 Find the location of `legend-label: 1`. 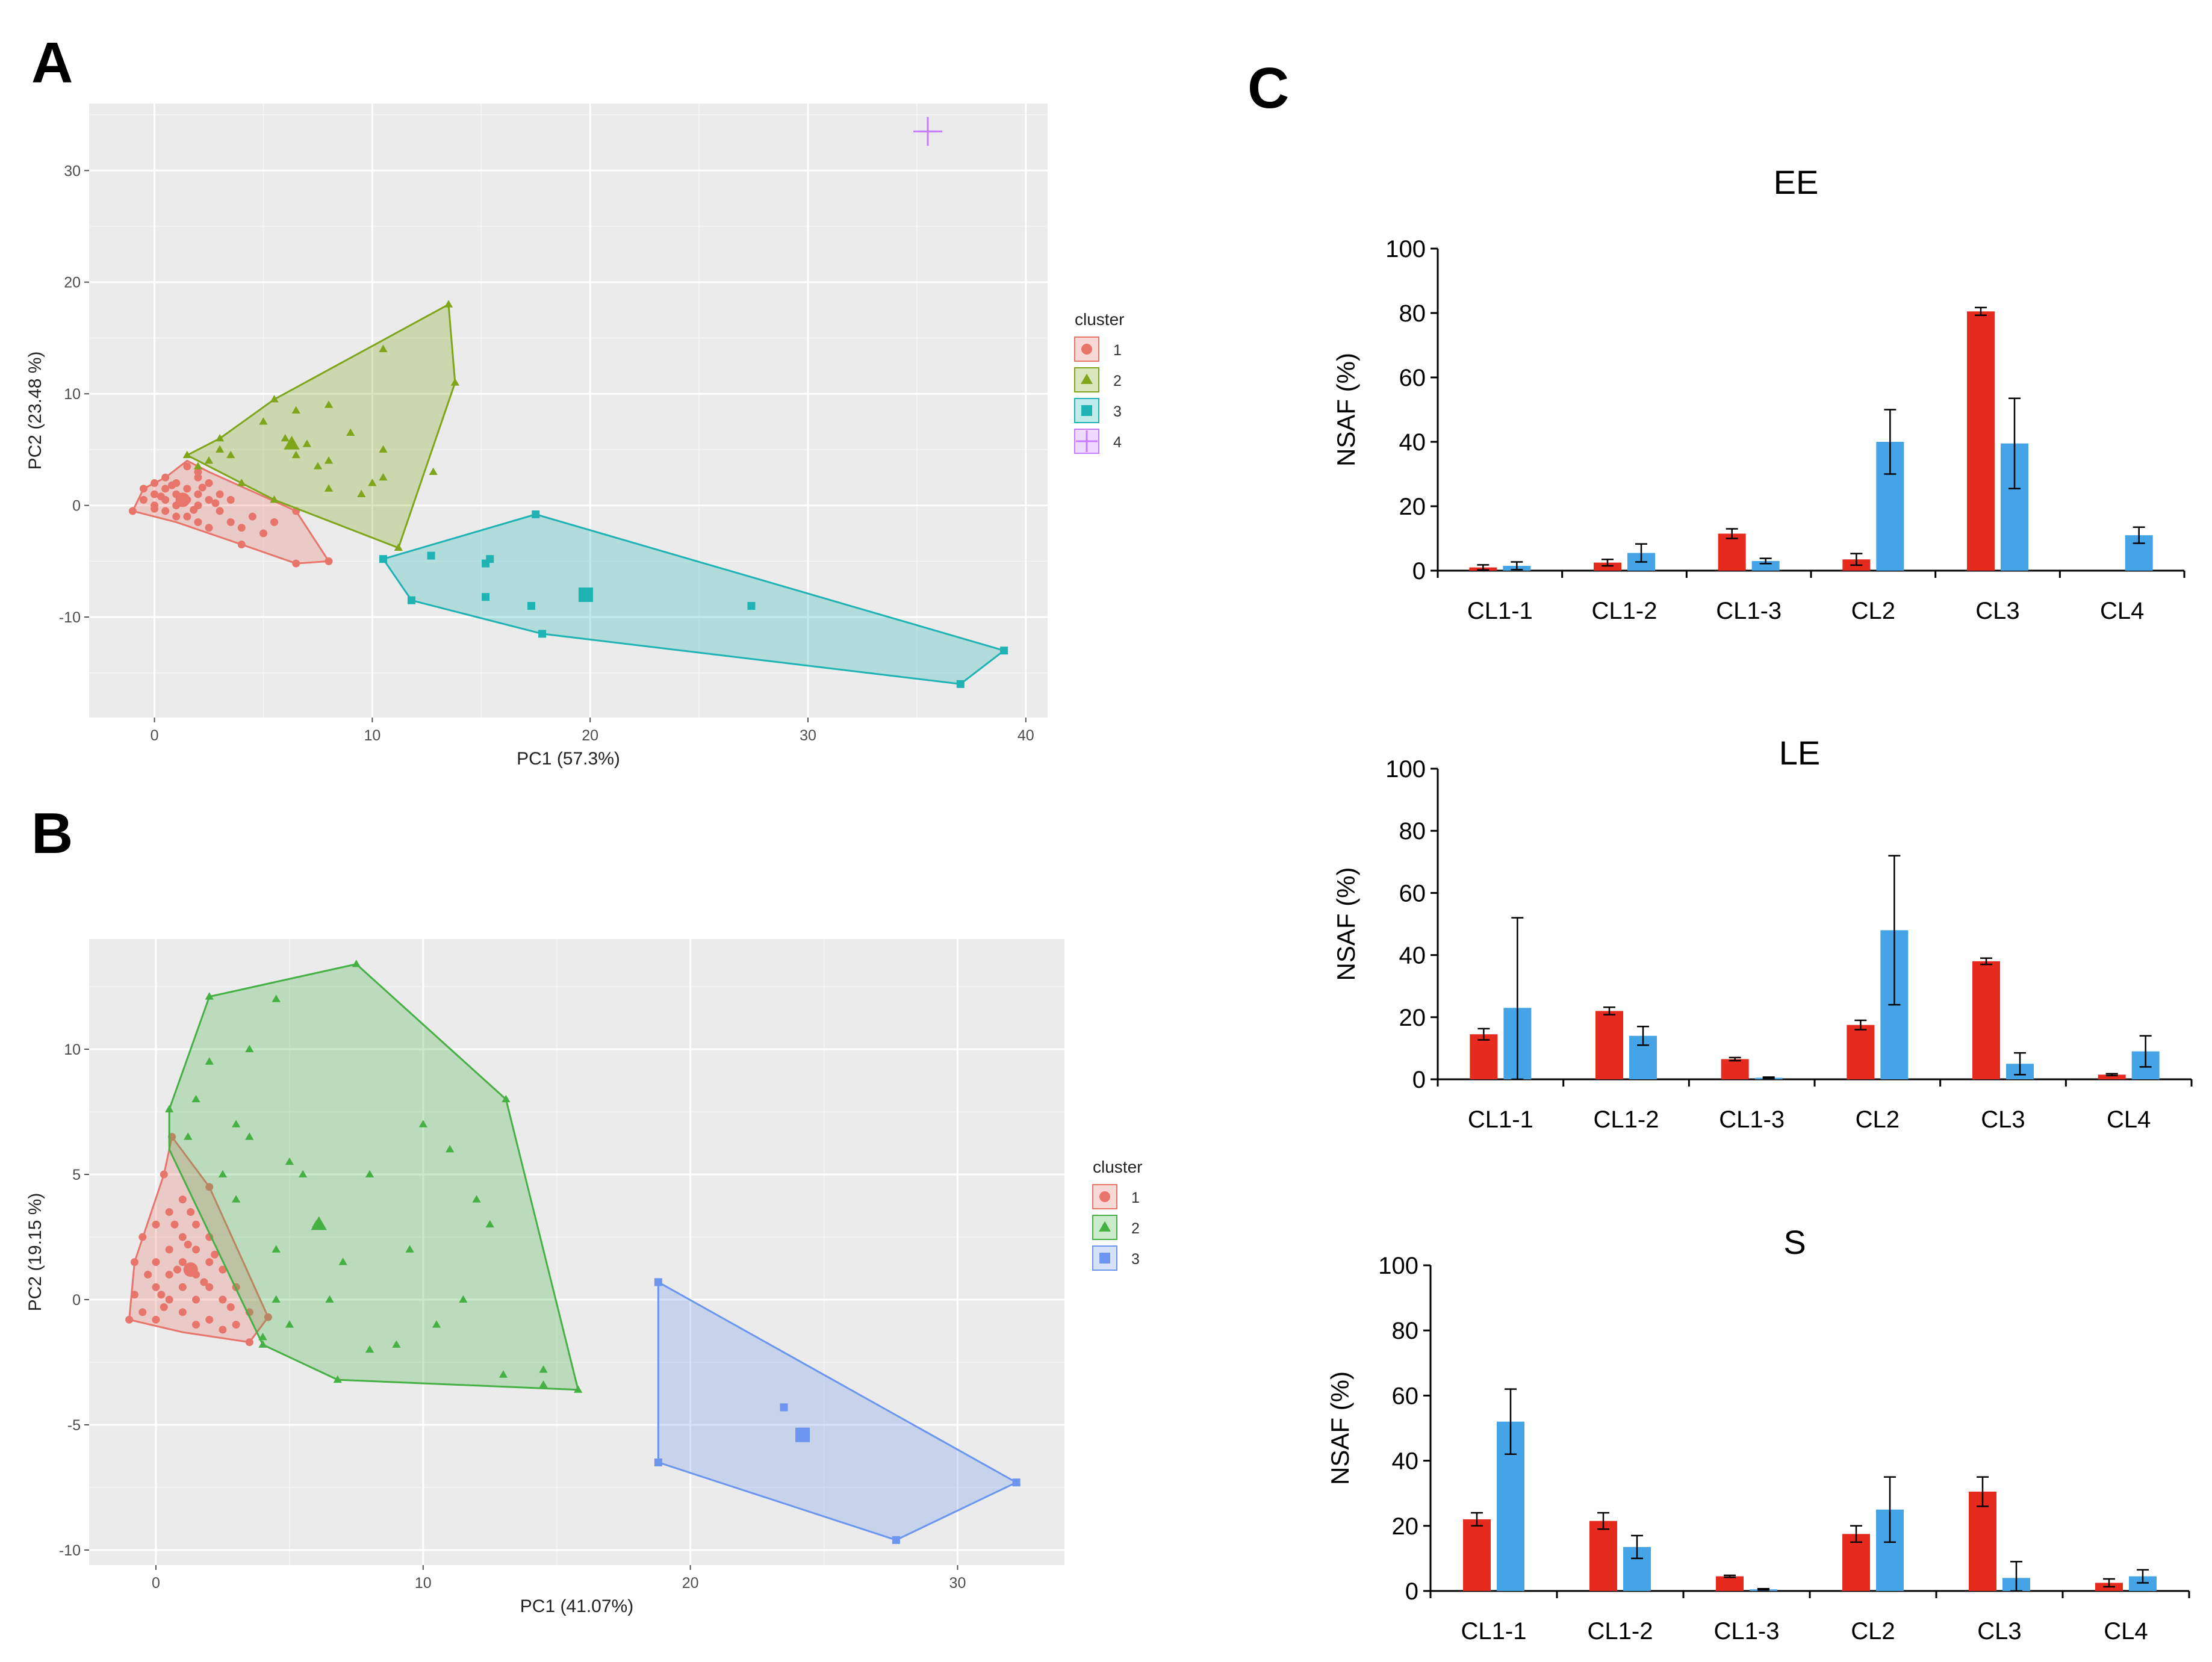

legend-label: 1 is located at coordinates (1117, 351).